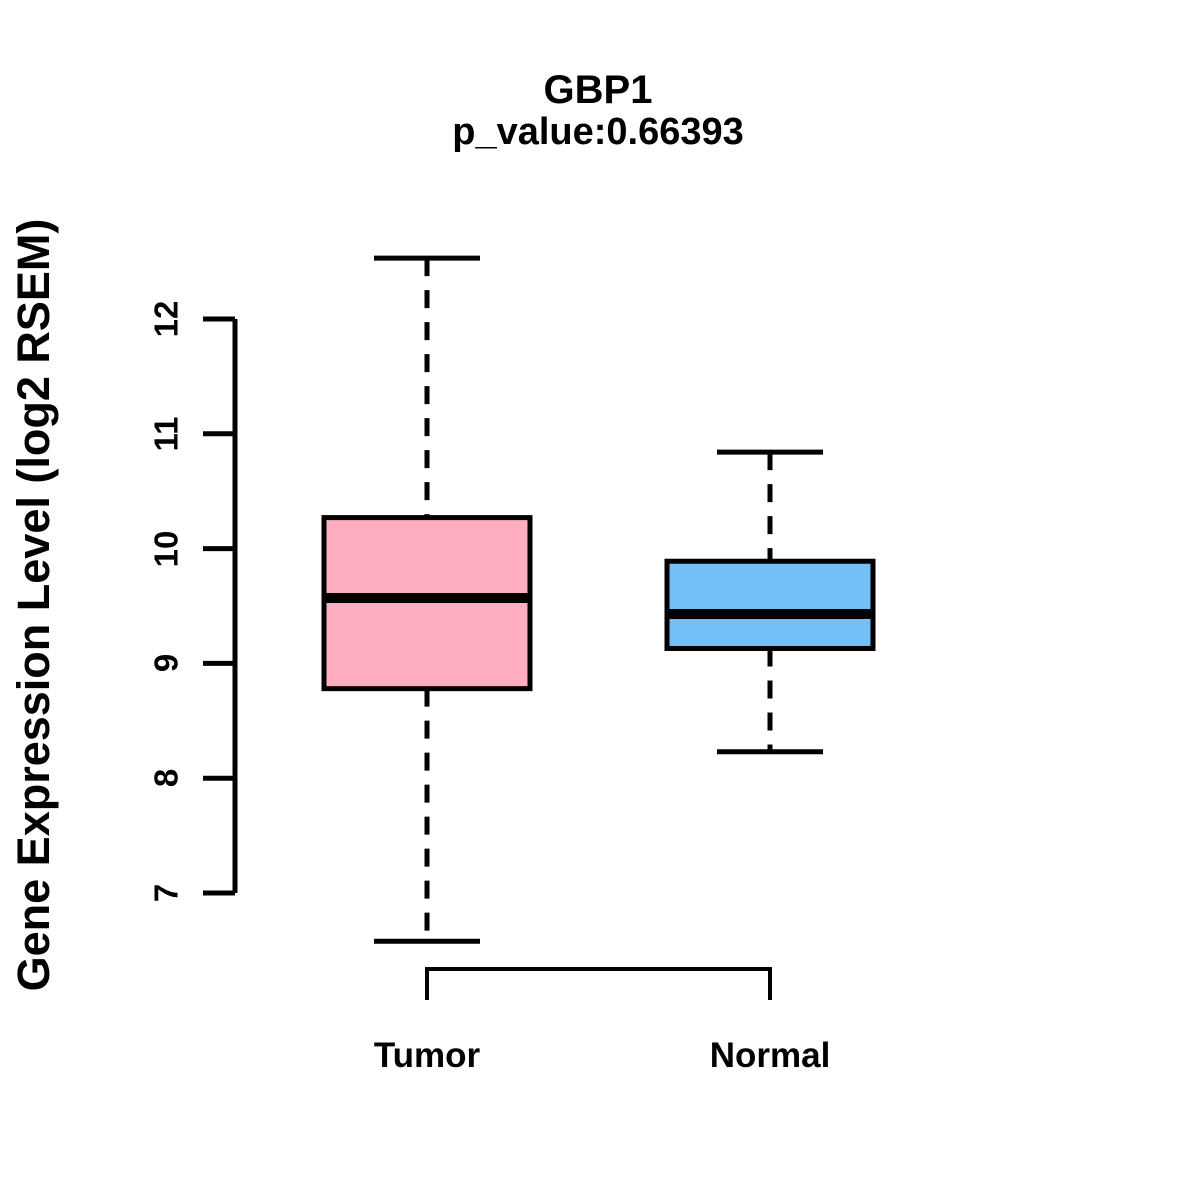 This screenshot has height=1200, width=1200. I want to click on x-axis-bracket, so click(598, 983).